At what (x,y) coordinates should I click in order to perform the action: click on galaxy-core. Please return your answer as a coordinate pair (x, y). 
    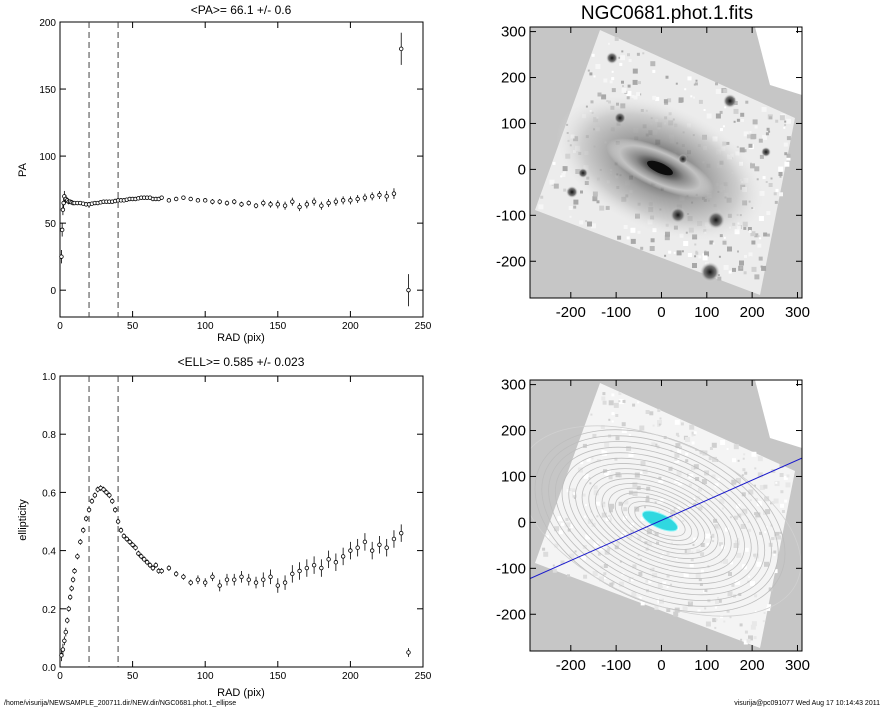
    Looking at the image, I should click on (660, 168).